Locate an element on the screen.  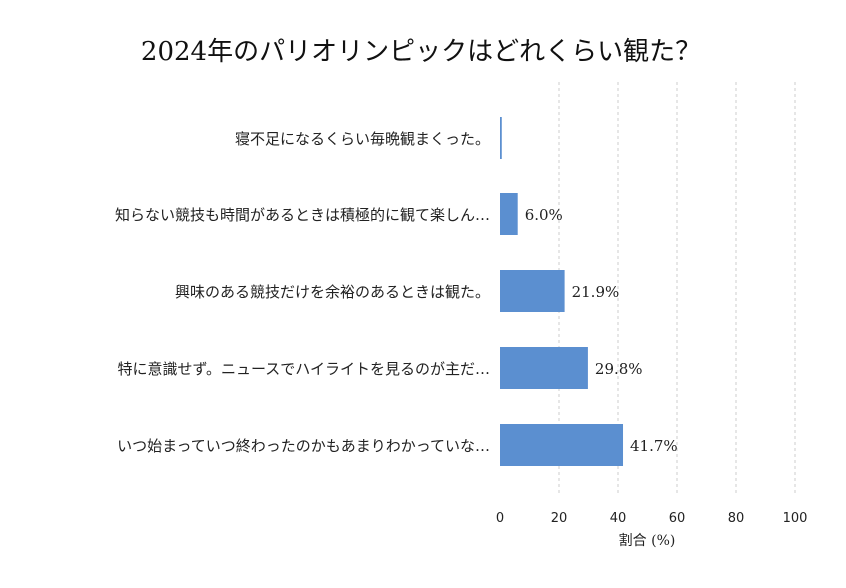
data-label: 29.8% is located at coordinates (619, 369).